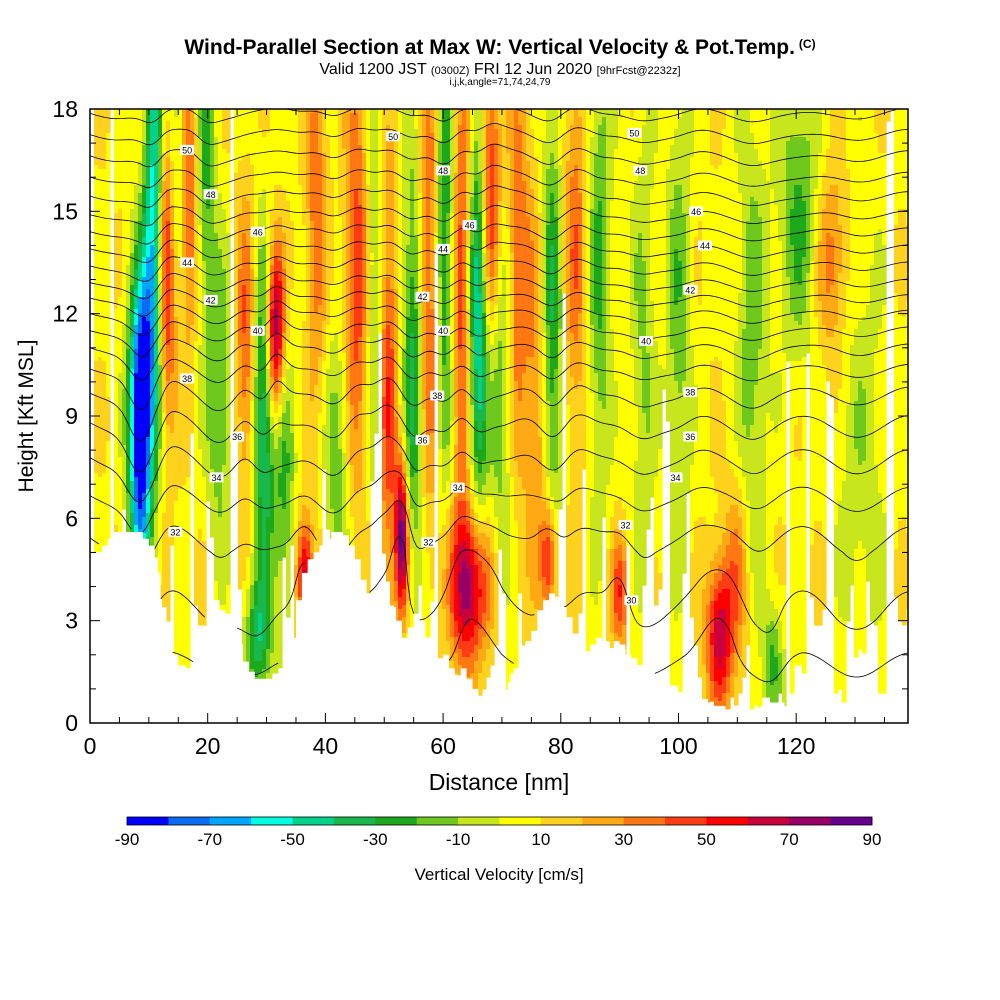 The width and height of the screenshot is (1000, 1000). Describe the element at coordinates (375, 839) in the screenshot. I see `colorbar-tick-label: -30` at that location.